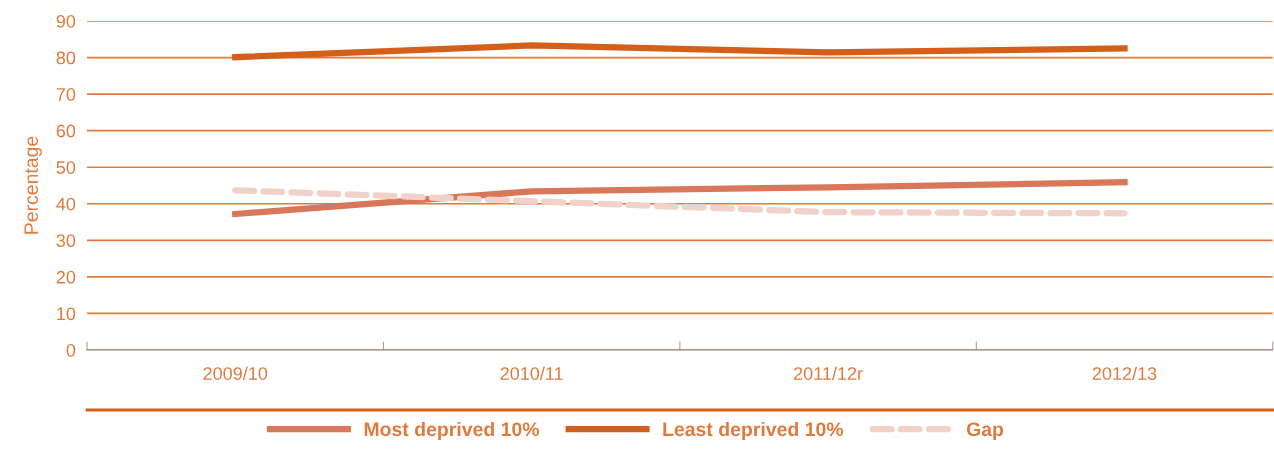  What do you see at coordinates (66, 241) in the screenshot?
I see `y-tick-label: 30` at bounding box center [66, 241].